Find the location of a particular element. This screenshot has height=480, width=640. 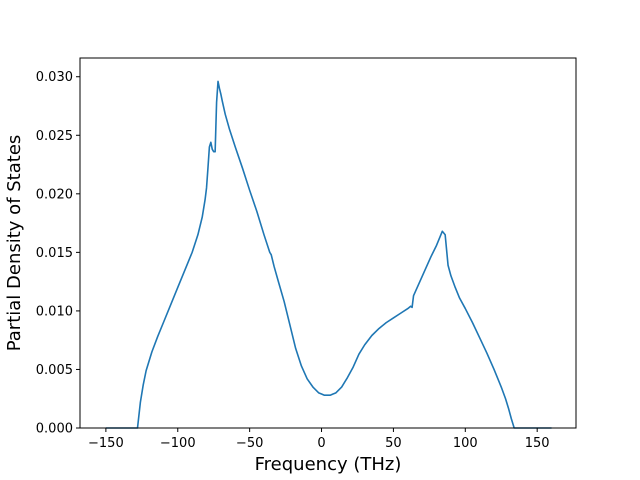

x-tick-label: 50 is located at coordinates (393, 443).